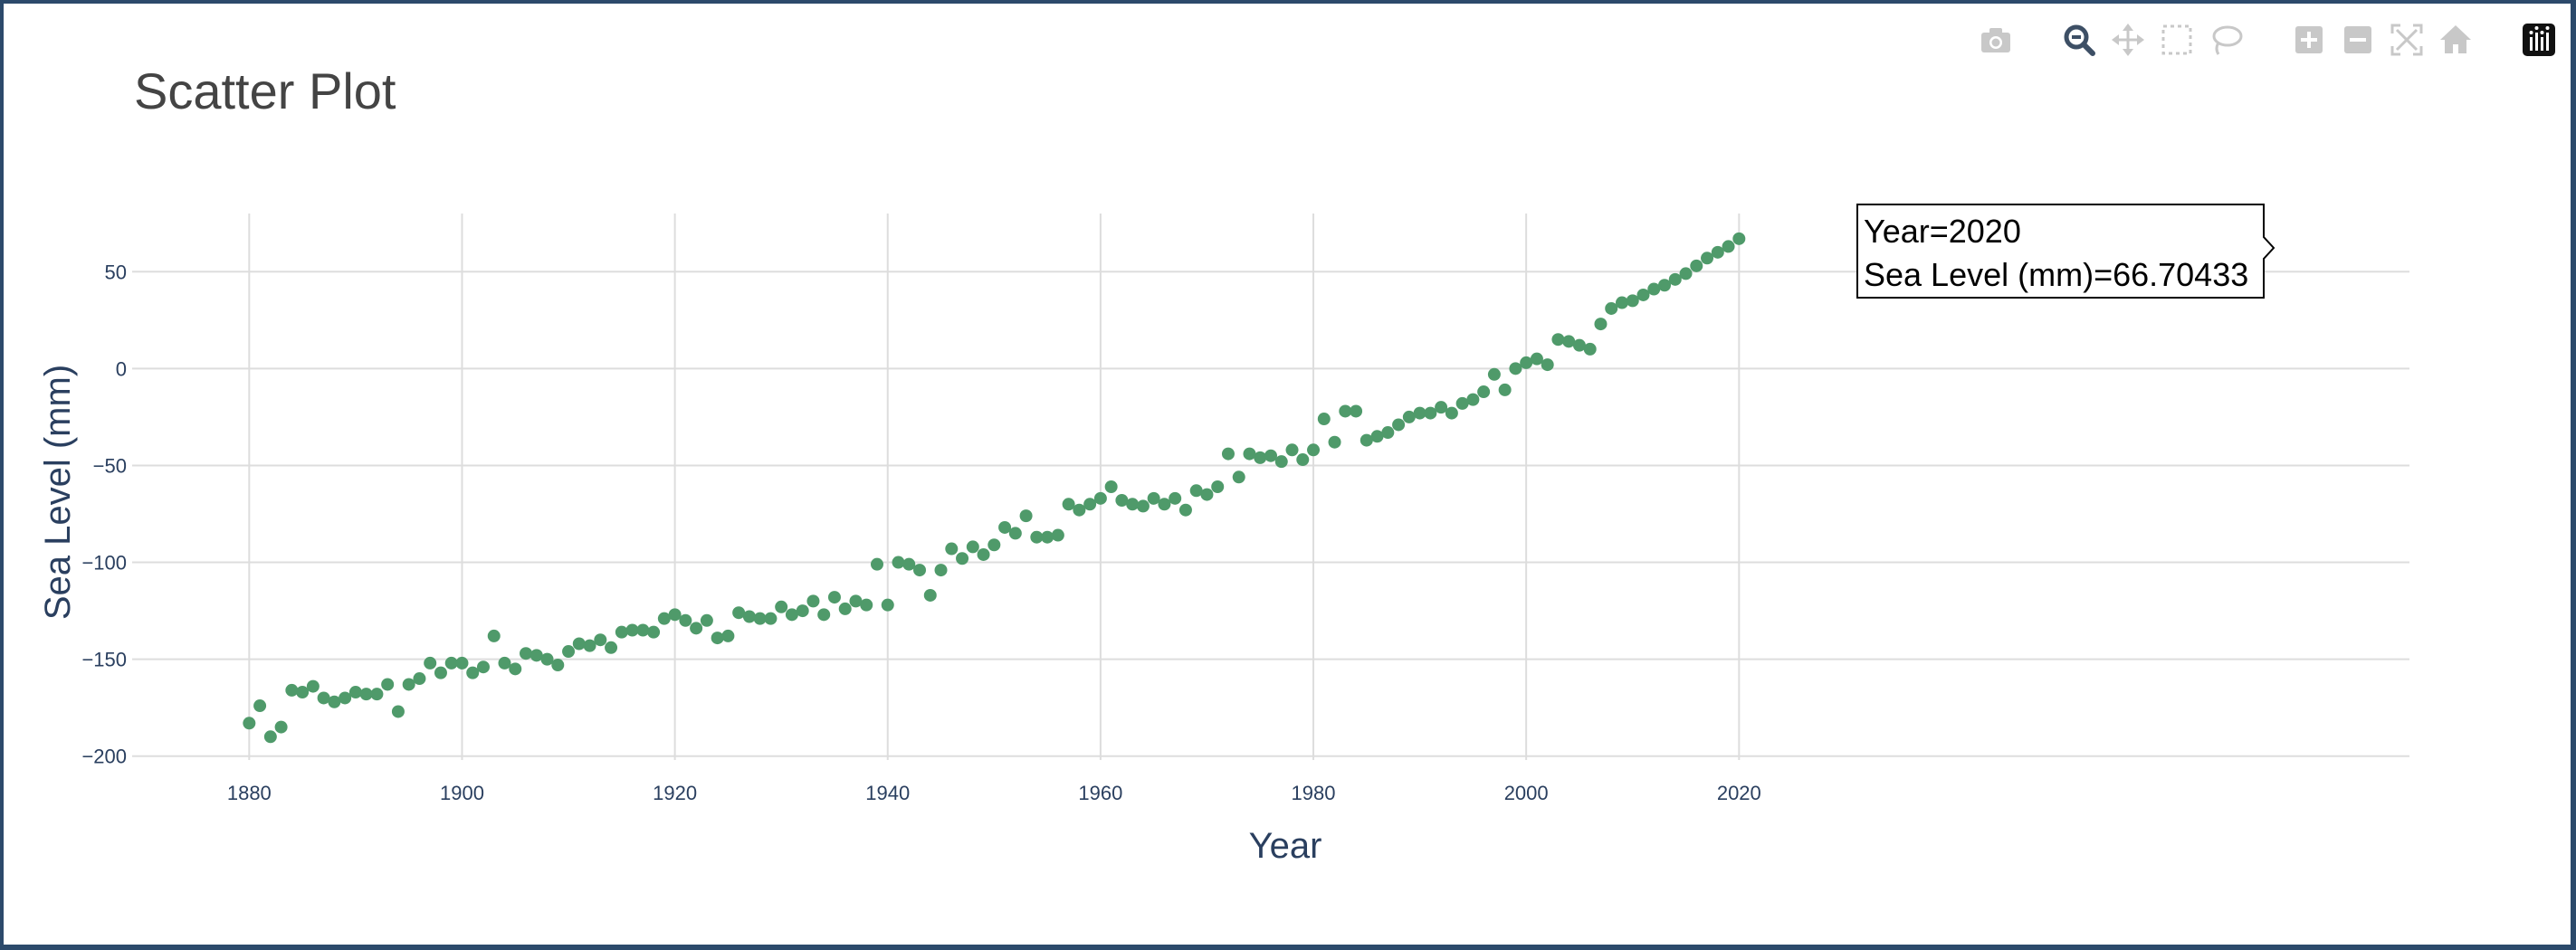 The width and height of the screenshot is (2576, 950). What do you see at coordinates (2358, 40) in the screenshot?
I see `zoom-out-button` at bounding box center [2358, 40].